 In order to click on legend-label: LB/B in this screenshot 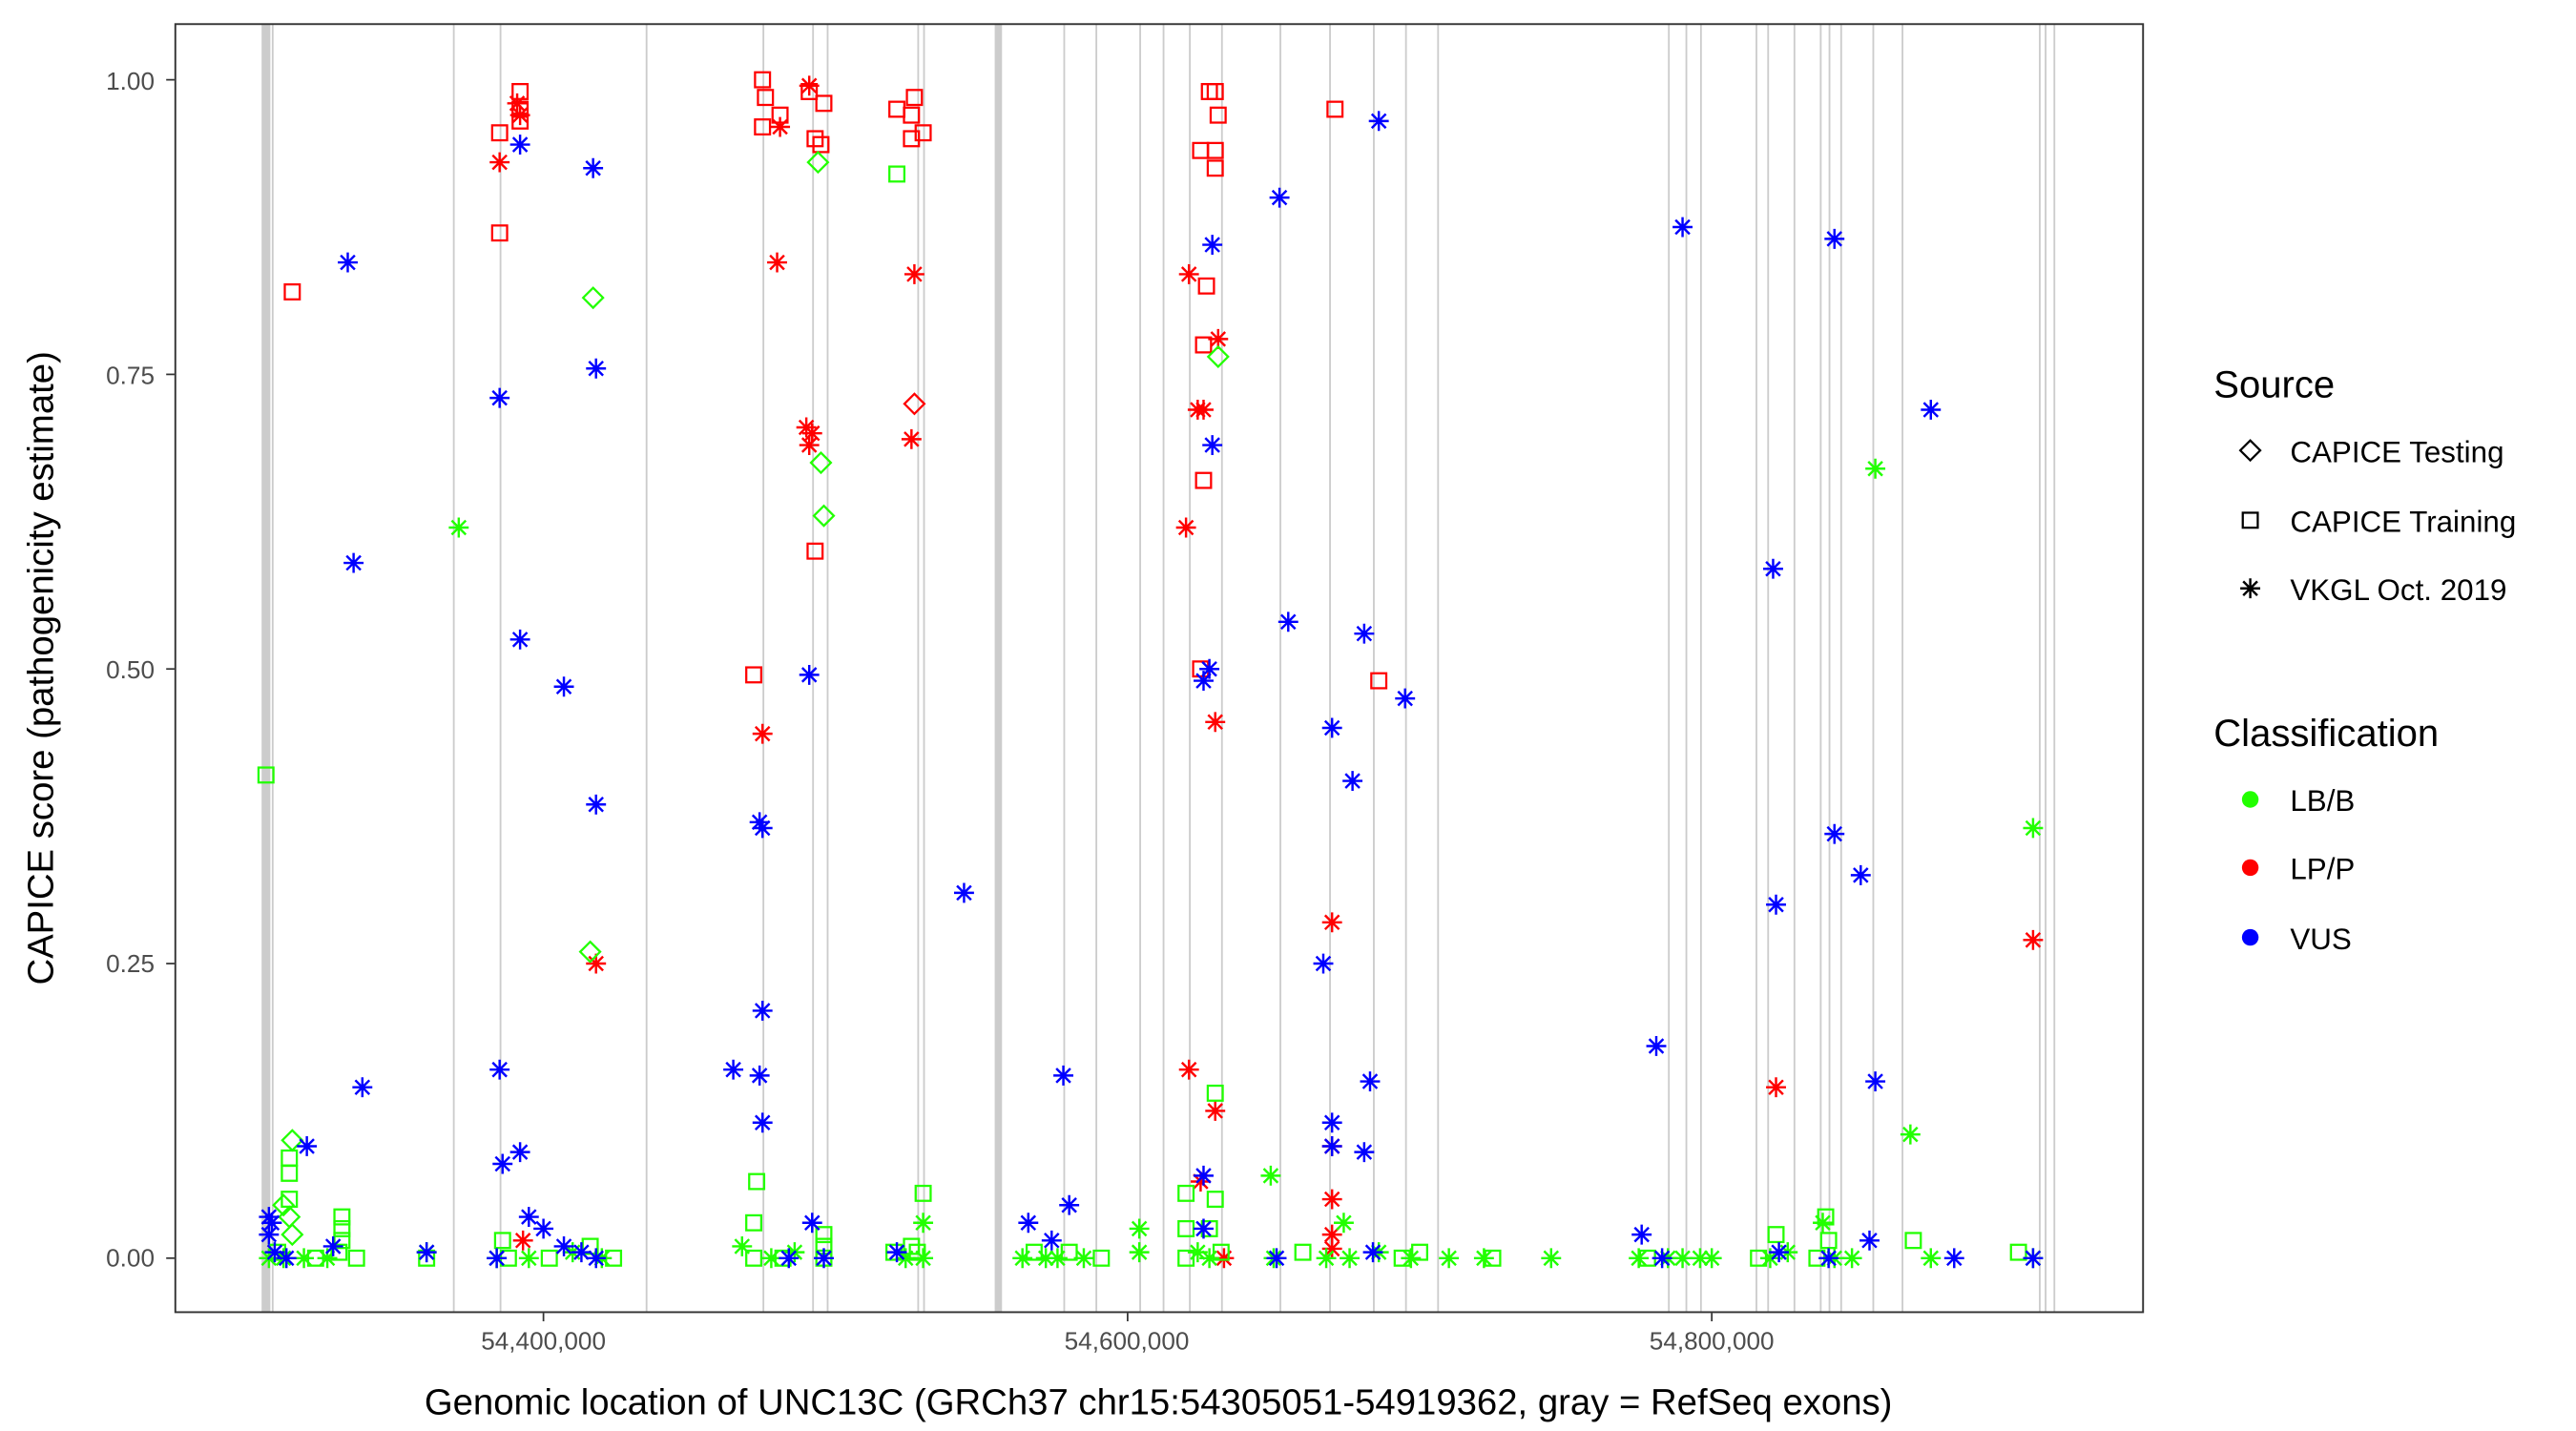, I will do `click(2322, 801)`.